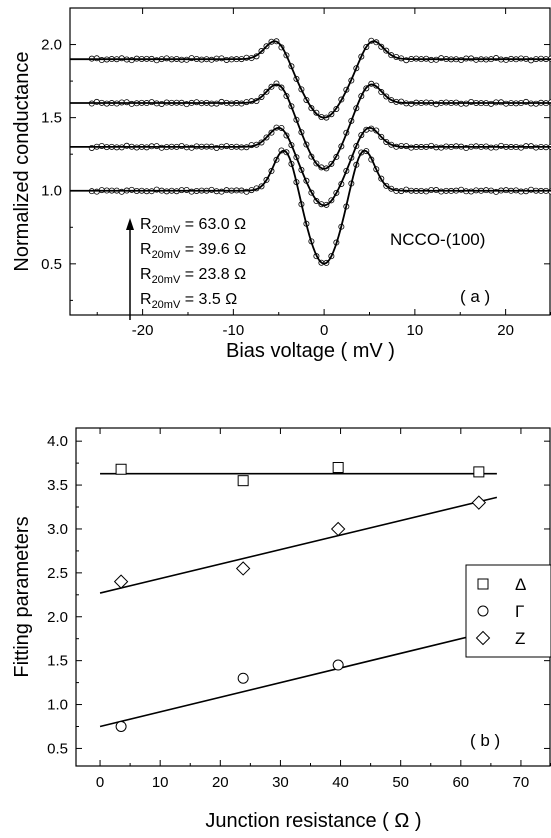  I want to click on x-tick-label: 70, so click(521, 782).